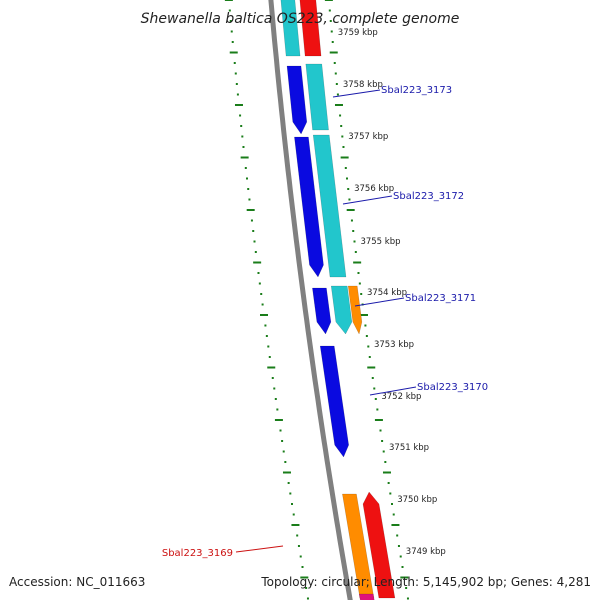 The width and height of the screenshot is (600, 600). Describe the element at coordinates (380, 242) in the screenshot. I see `scale-label: 3755 kbp` at that location.